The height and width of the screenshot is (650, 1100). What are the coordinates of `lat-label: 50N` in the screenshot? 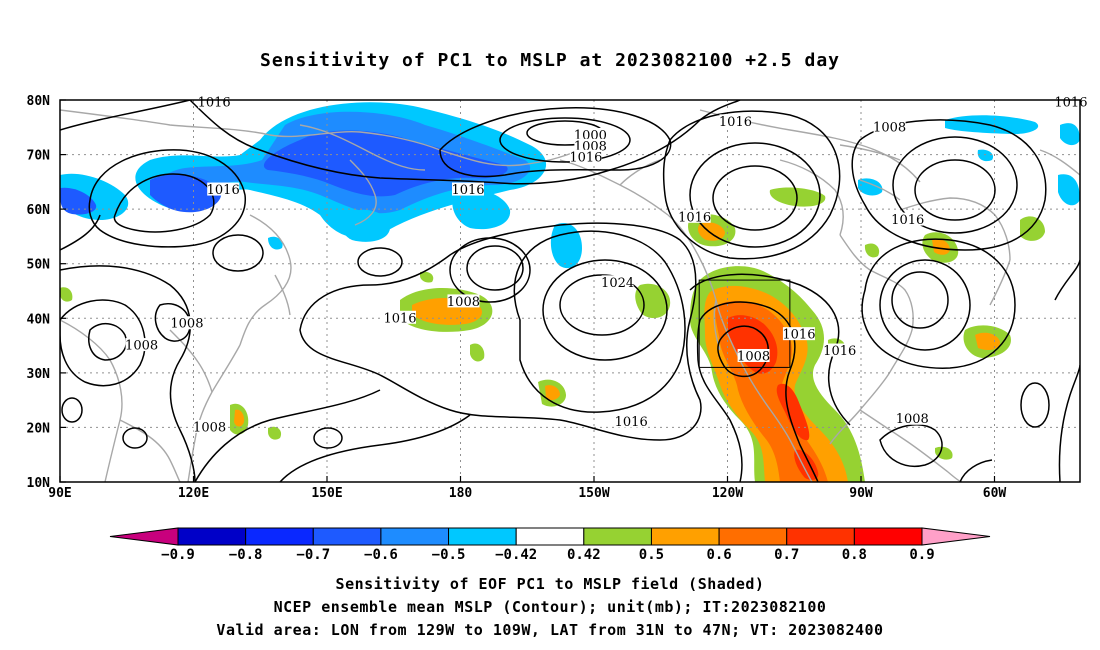 It's located at (39, 265).